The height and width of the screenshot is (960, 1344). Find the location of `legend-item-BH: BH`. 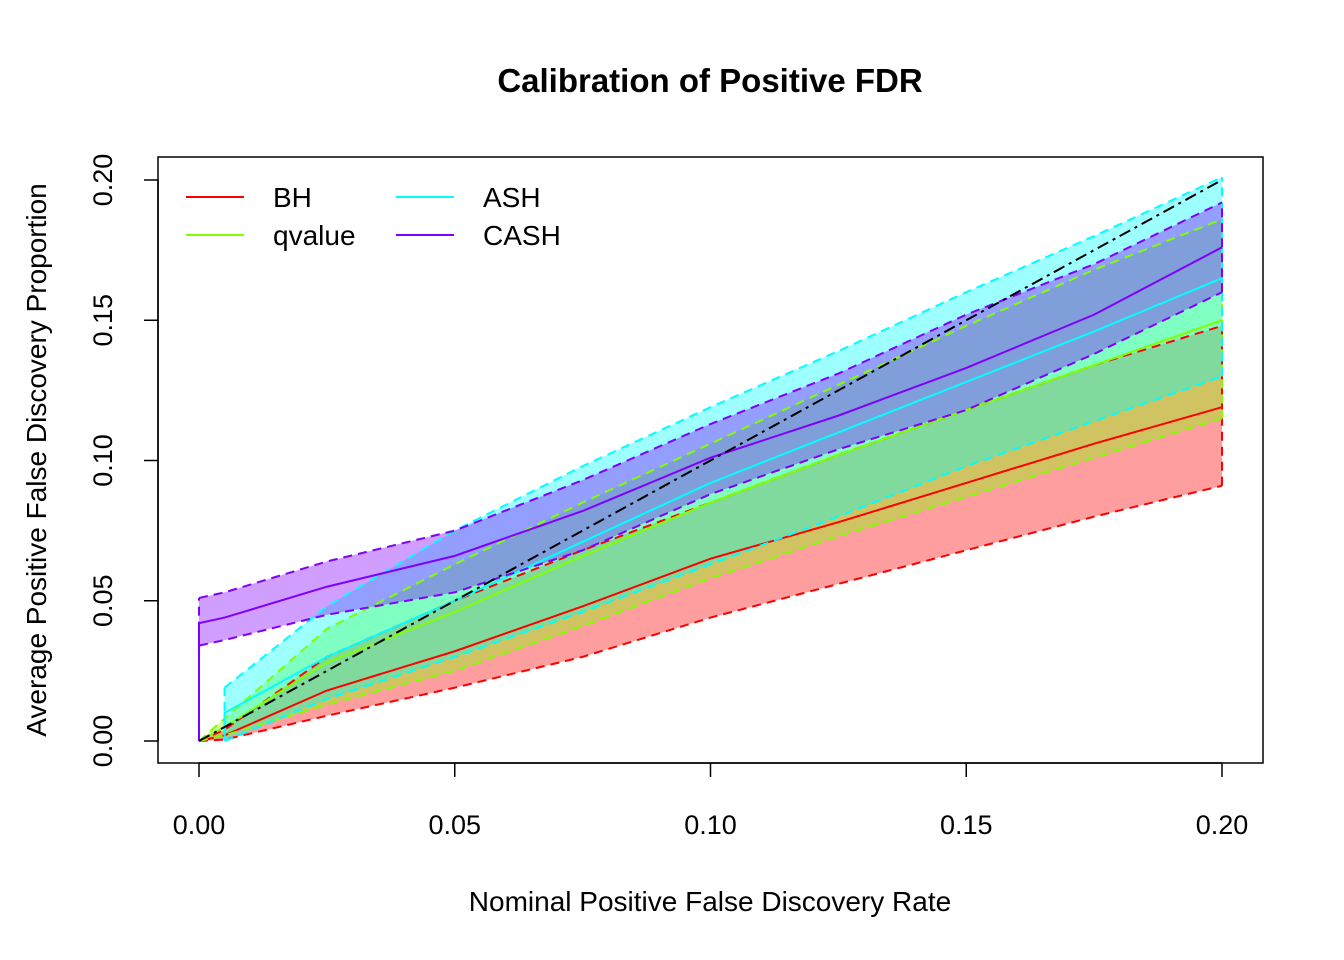

legend-item-BH: BH is located at coordinates (249, 197).